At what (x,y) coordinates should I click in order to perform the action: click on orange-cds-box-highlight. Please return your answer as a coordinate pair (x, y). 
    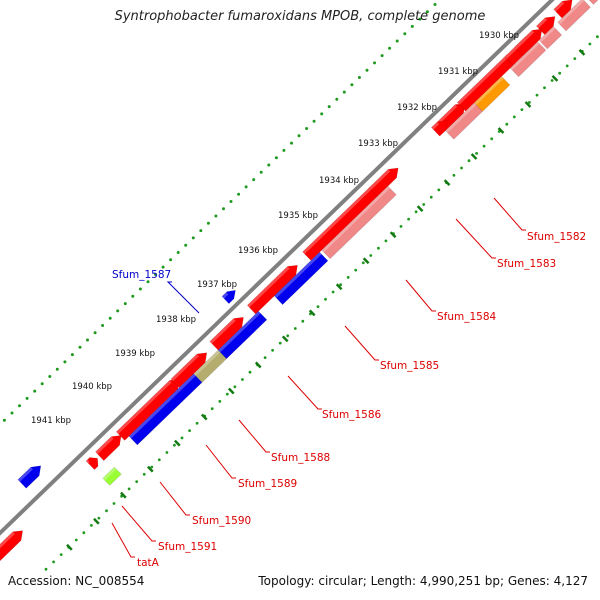
    Looking at the image, I should click on (489, 90).